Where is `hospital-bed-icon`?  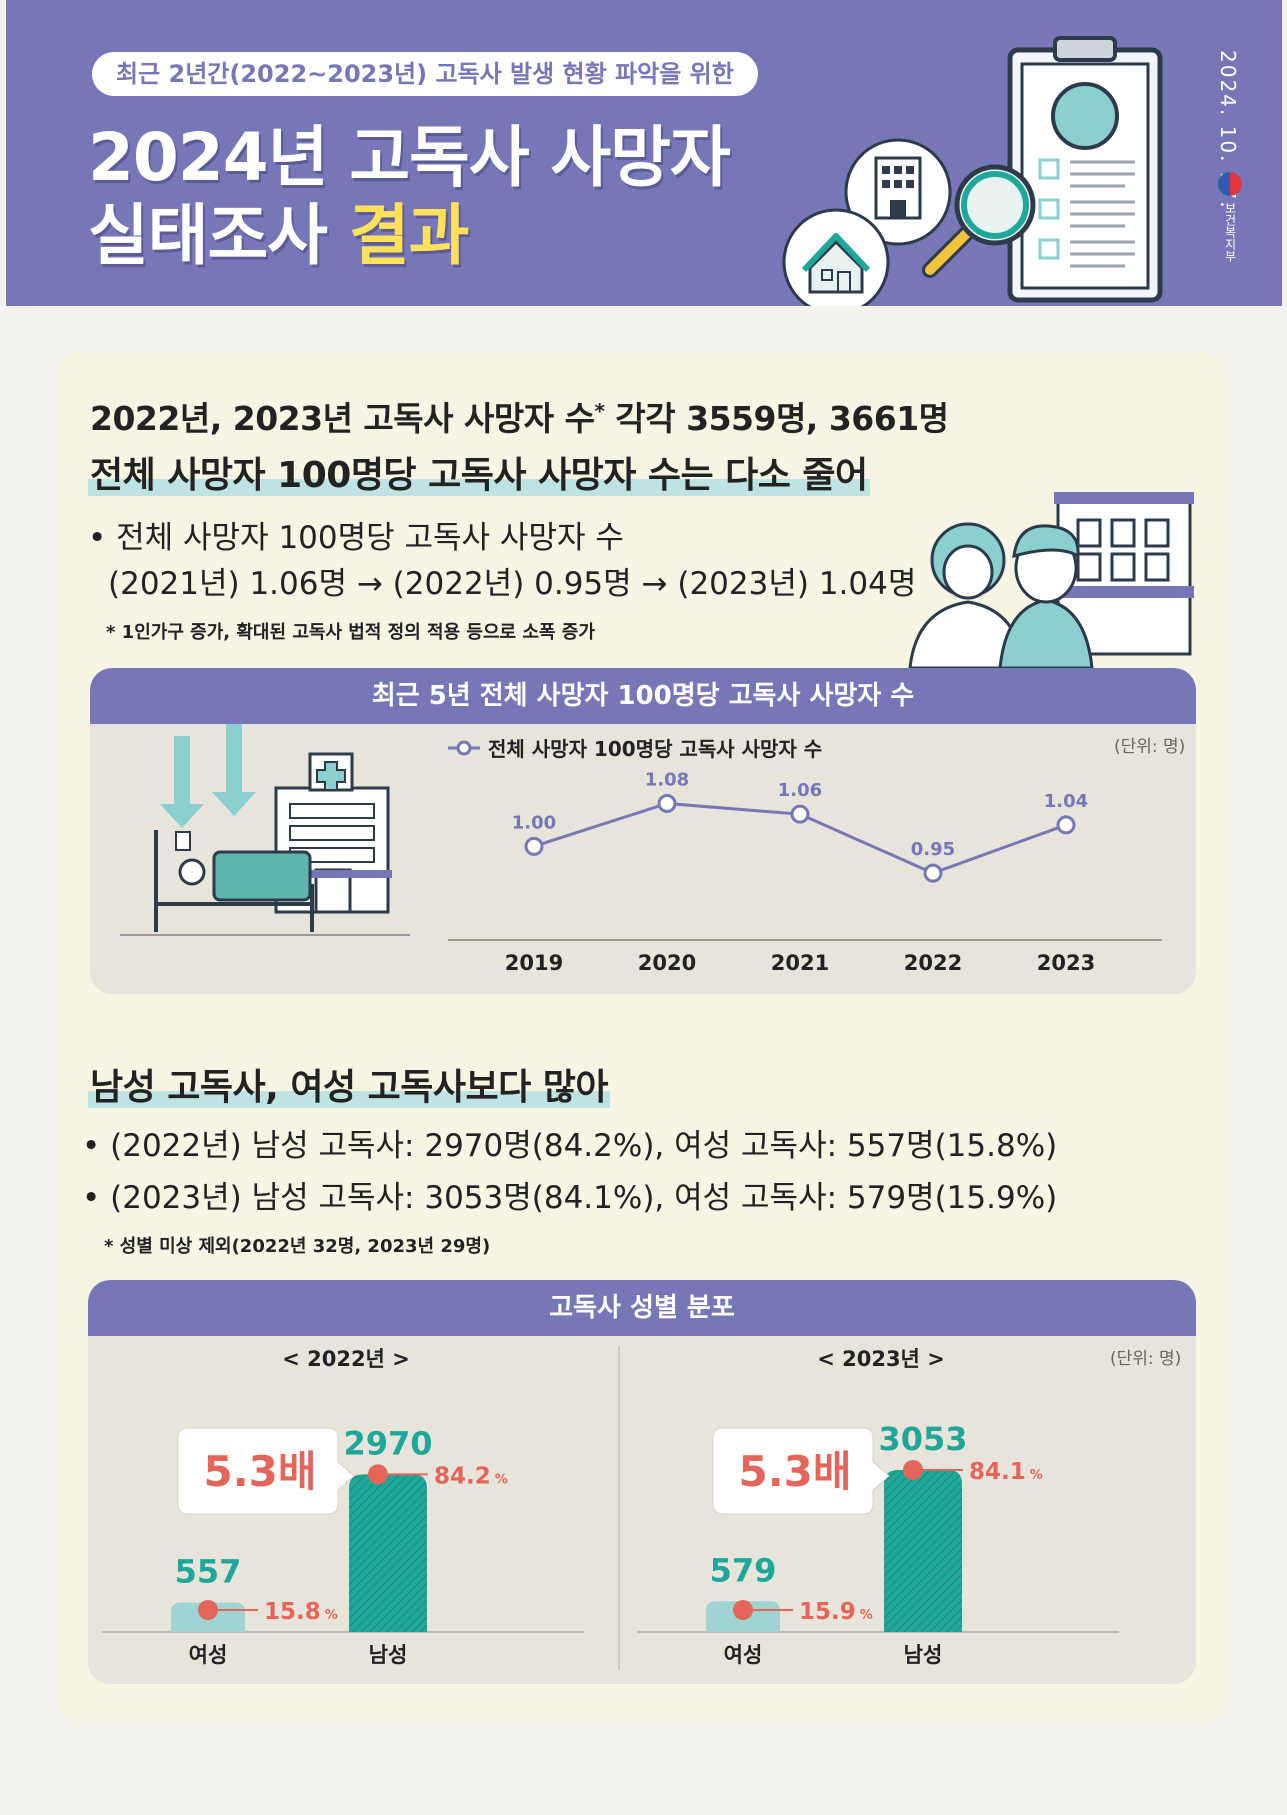
hospital-bed-icon is located at coordinates (234, 881).